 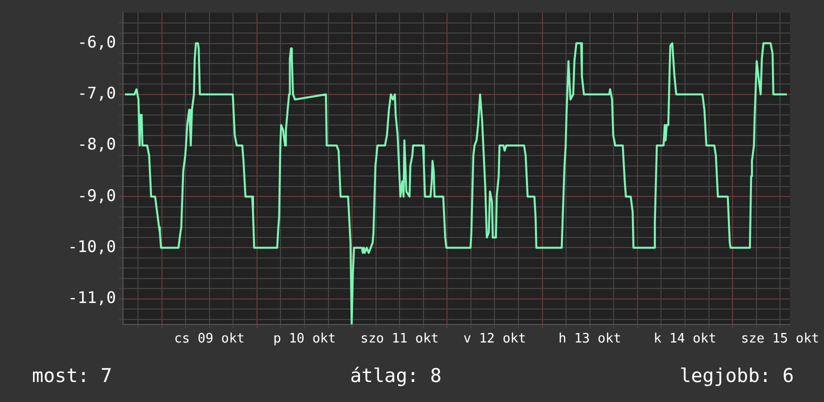 I want to click on y-tick-label: -11,0, so click(x=92, y=297).